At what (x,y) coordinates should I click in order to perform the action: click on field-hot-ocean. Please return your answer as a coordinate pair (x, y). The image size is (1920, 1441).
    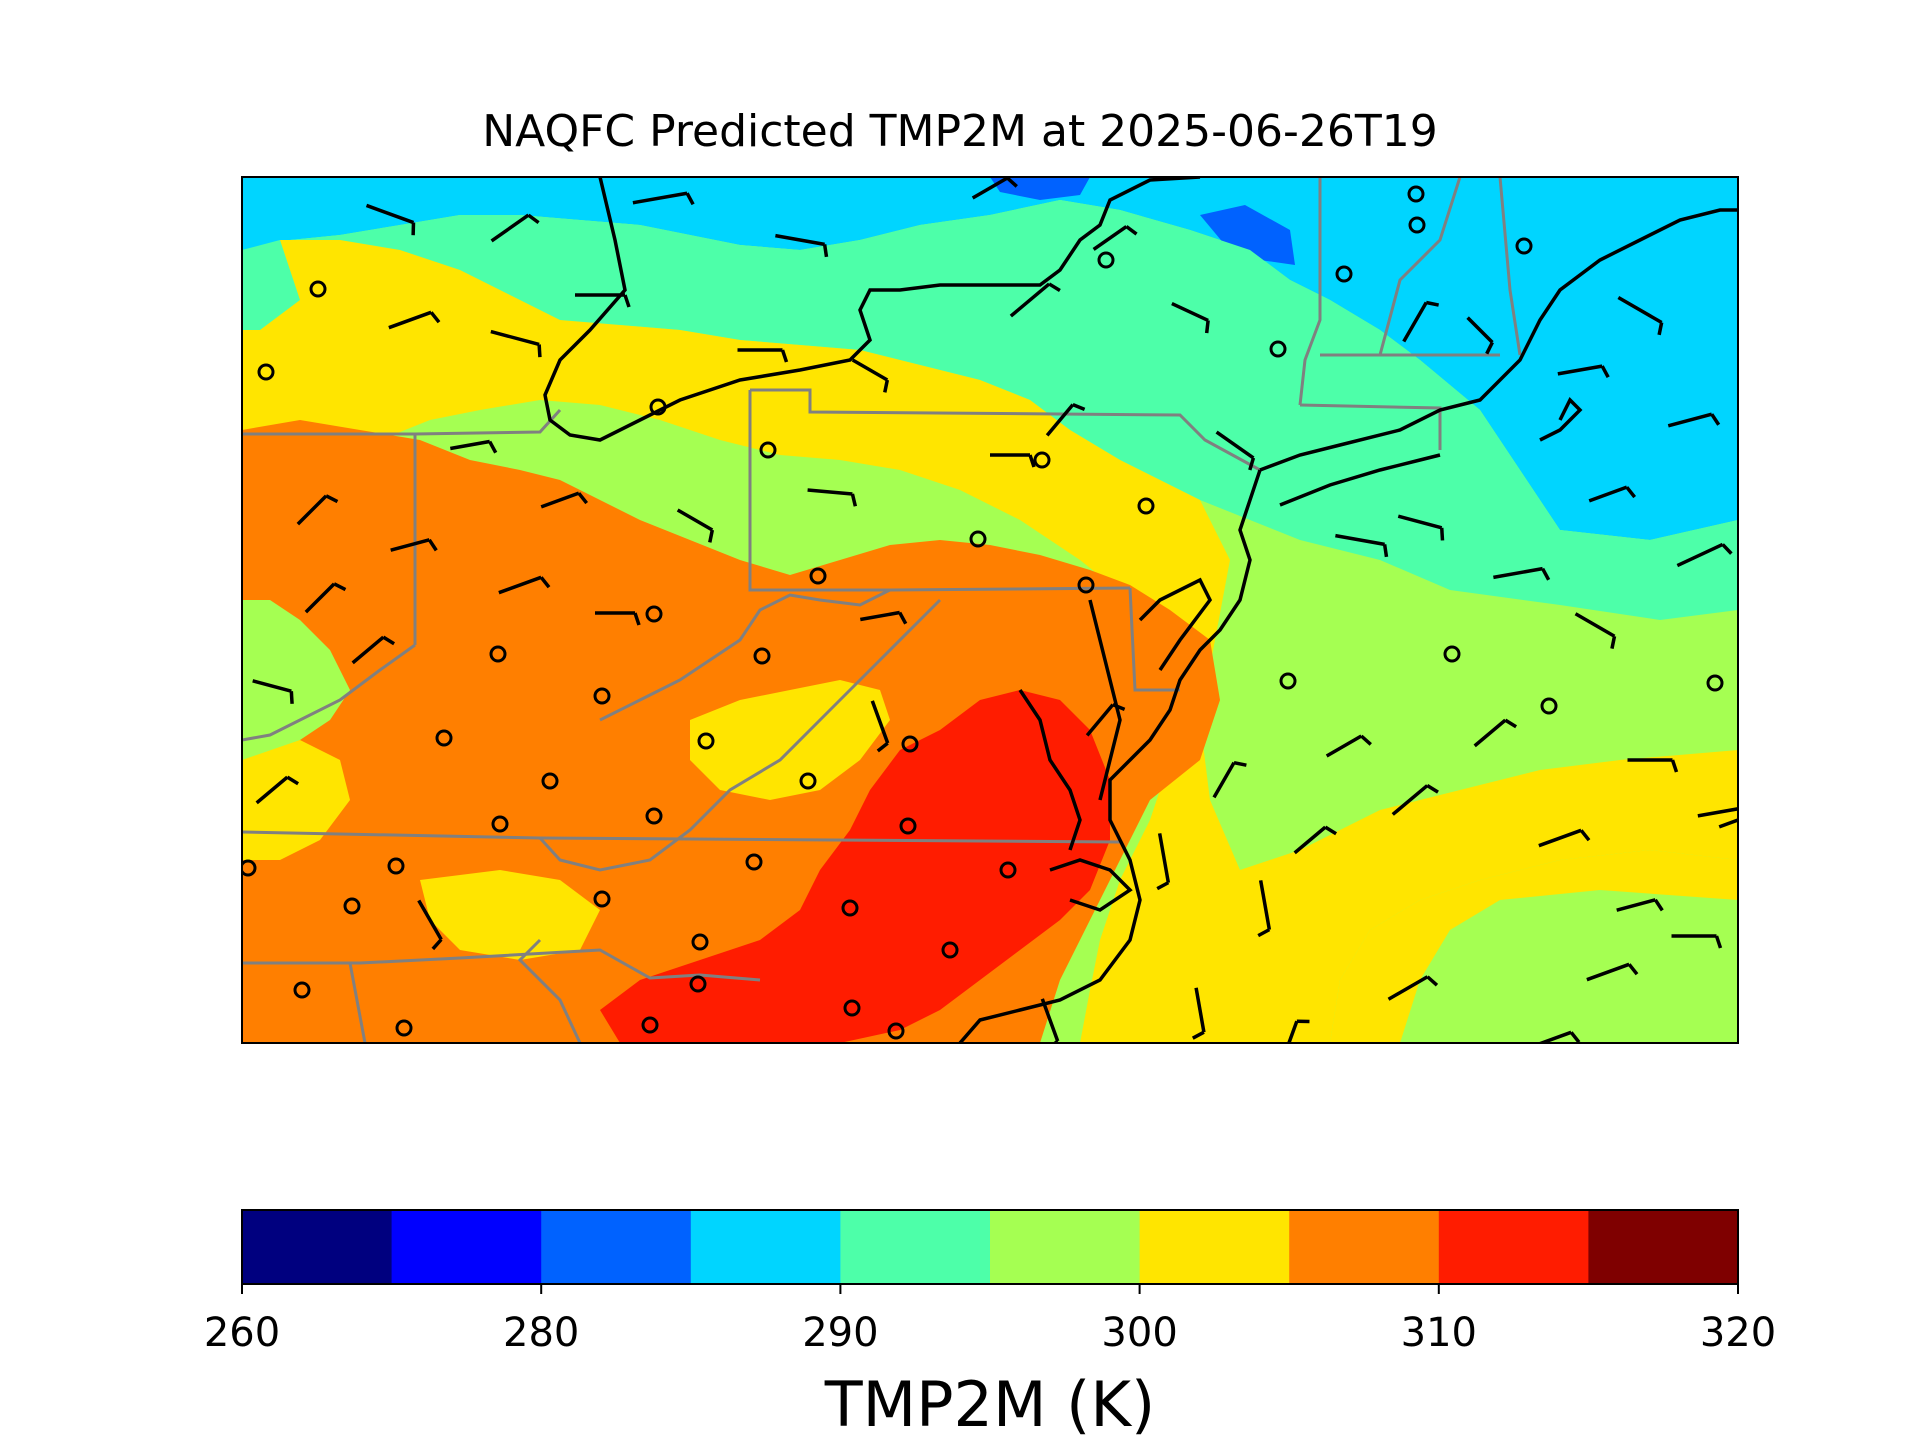
    Looking at the image, I should click on (1534, 946).